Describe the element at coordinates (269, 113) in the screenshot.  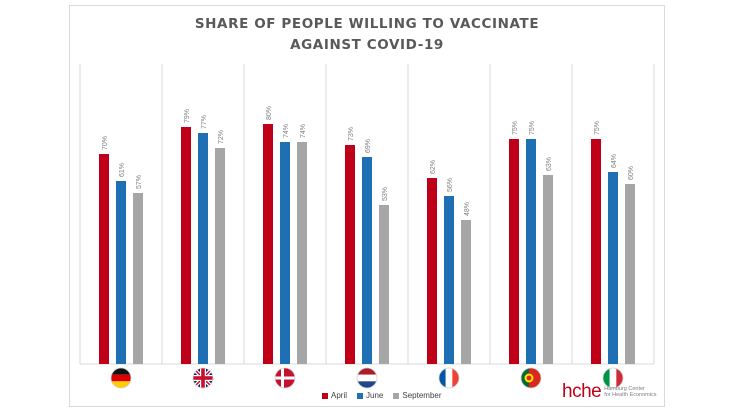
I see `data-label: 80%` at that location.